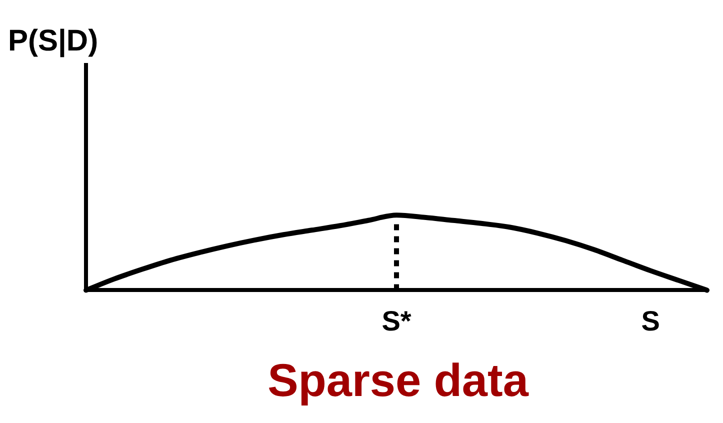 The width and height of the screenshot is (723, 423). What do you see at coordinates (53, 41) in the screenshot?
I see `text: P(S|D)` at bounding box center [53, 41].